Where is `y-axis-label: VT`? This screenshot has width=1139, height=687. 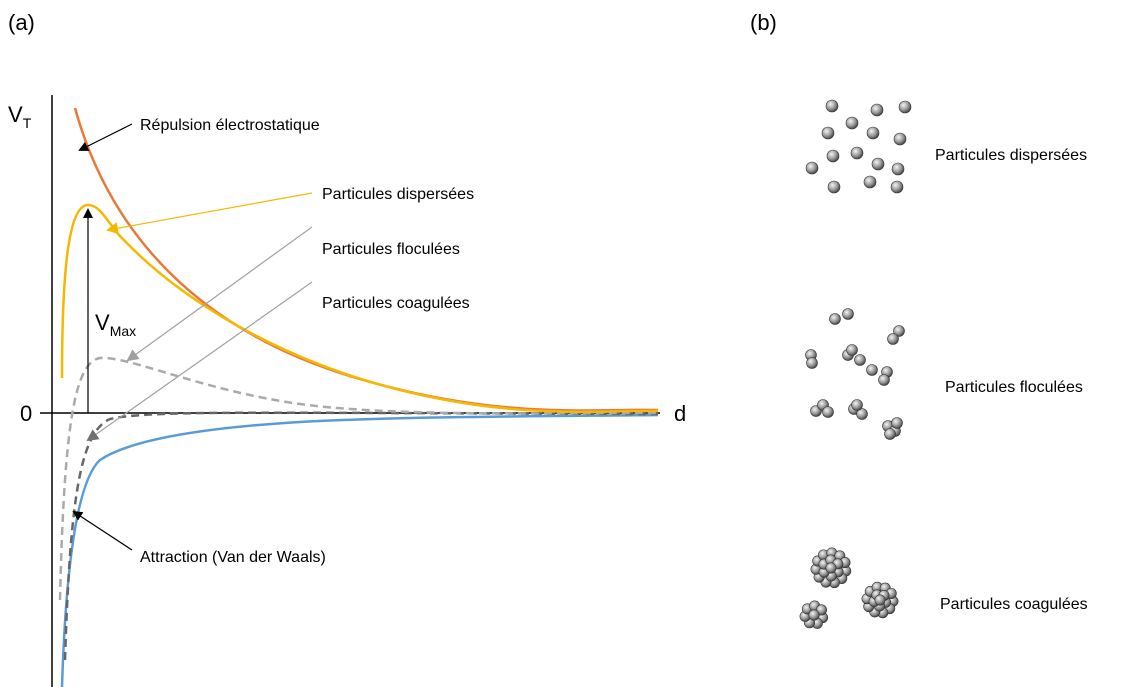 y-axis-label: VT is located at coordinates (20, 116).